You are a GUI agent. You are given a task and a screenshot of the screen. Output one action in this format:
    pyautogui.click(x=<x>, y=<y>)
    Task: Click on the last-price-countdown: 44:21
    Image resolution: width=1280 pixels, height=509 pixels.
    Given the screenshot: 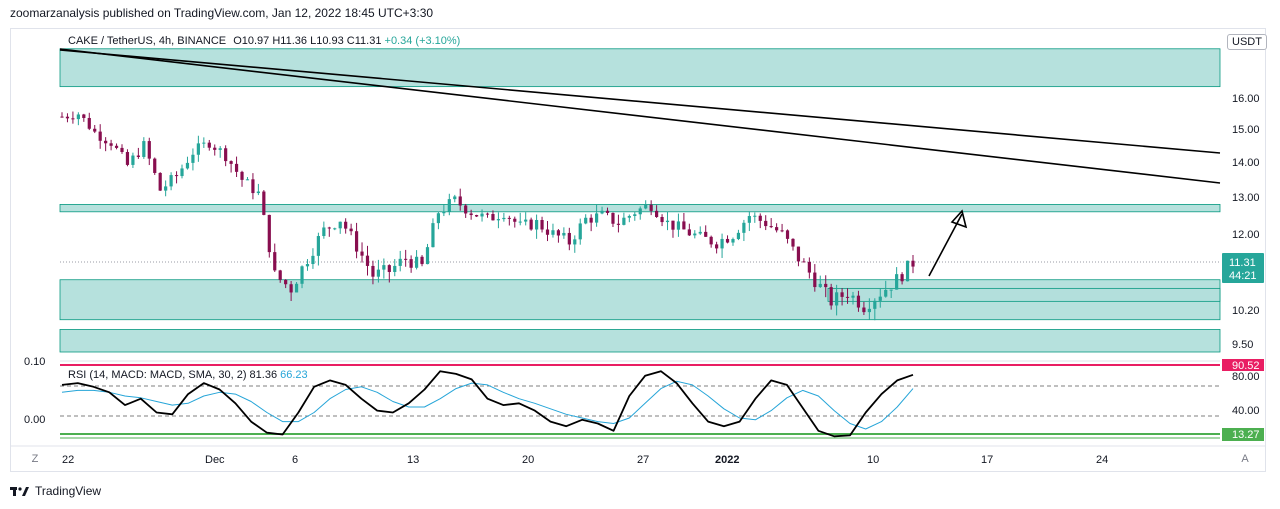 What is the action you would take?
    pyautogui.click(x=1243, y=276)
    